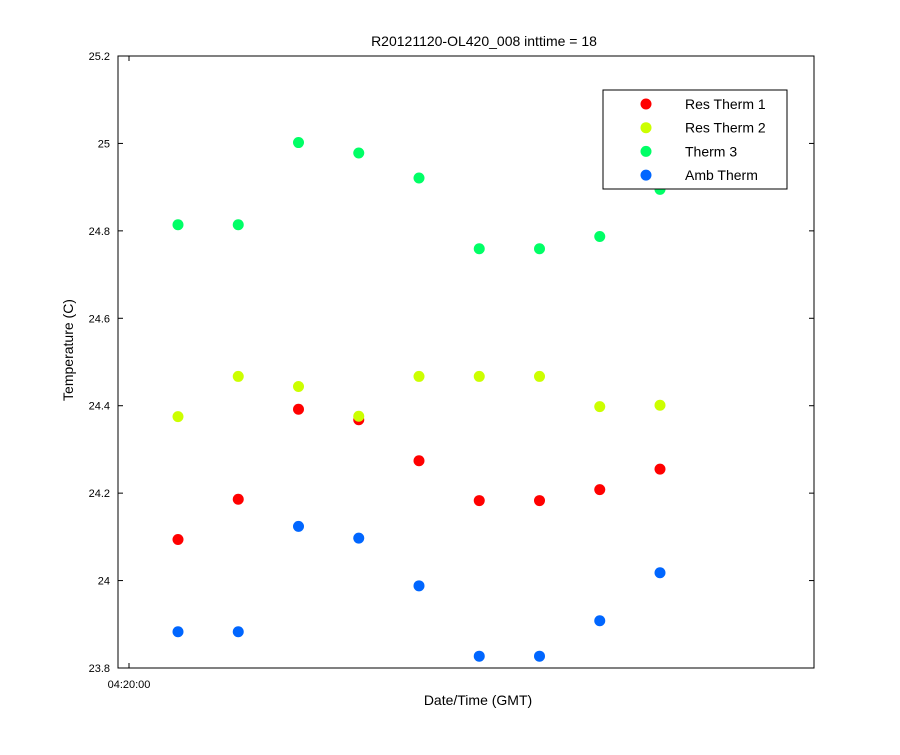 The height and width of the screenshot is (755, 900). Describe the element at coordinates (99, 669) in the screenshot. I see `y-tick-label: 23.8` at that location.